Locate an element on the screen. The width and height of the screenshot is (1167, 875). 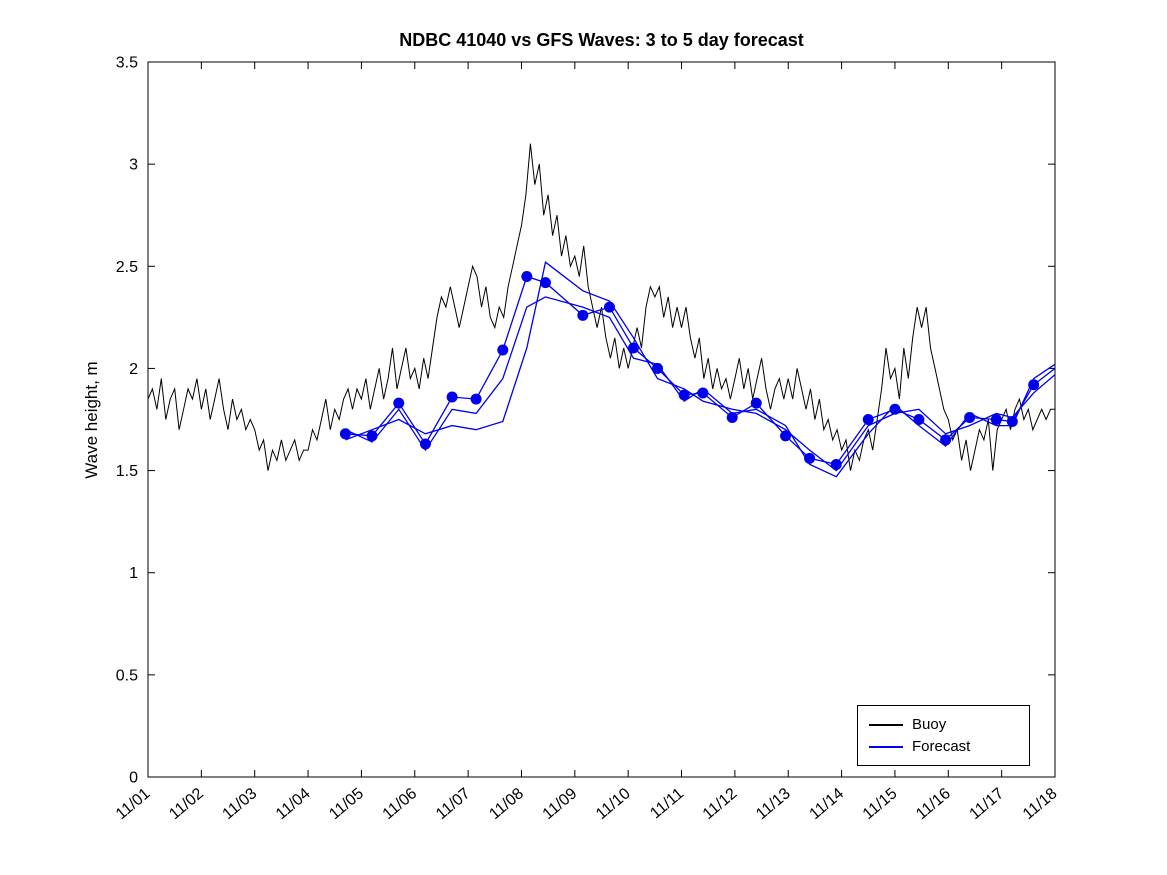
x-tick-label: 11/11 is located at coordinates (667, 803).